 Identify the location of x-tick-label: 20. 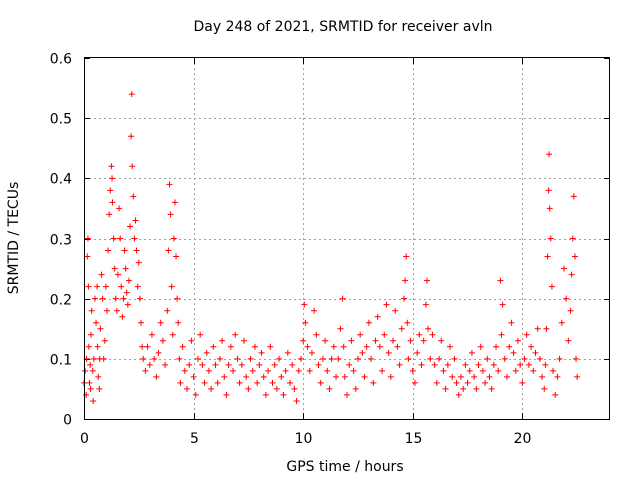
(523, 439).